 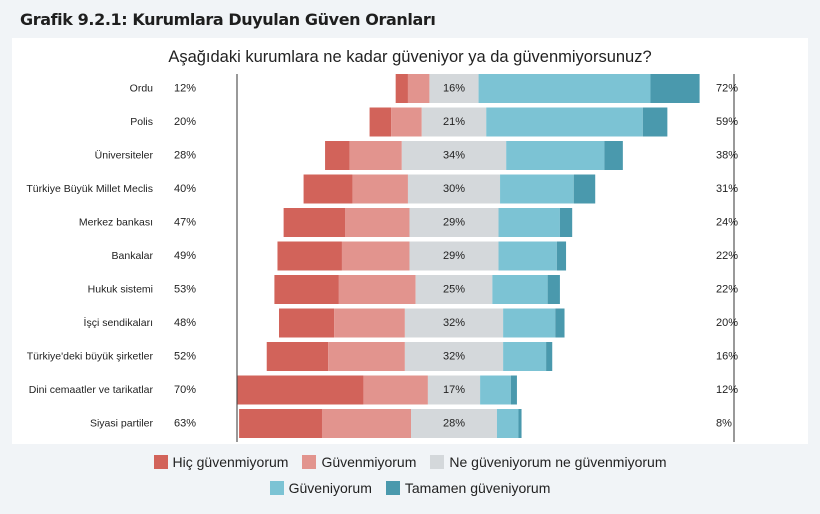 What do you see at coordinates (558, 462) in the screenshot?
I see `legend-label: Ne güveniyorum ne güvenmiyorum` at bounding box center [558, 462].